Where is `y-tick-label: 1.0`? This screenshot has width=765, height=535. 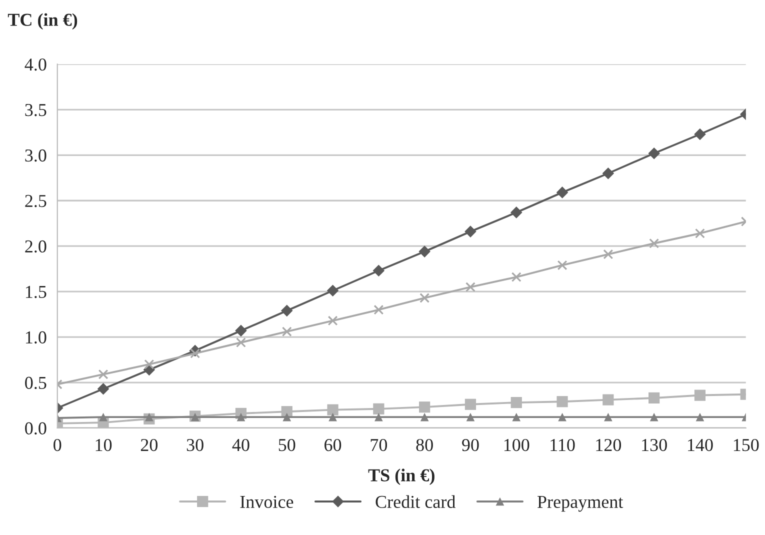 y-tick-label: 1.0 is located at coordinates (36, 337).